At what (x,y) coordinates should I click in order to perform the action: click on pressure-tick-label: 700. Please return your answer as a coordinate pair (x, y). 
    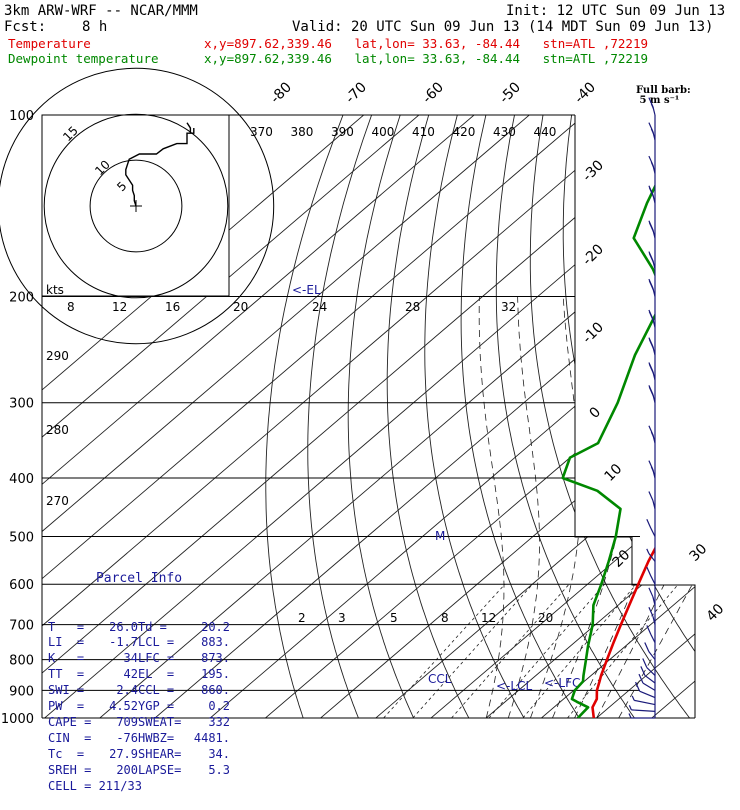
    Looking at the image, I should click on (21, 626).